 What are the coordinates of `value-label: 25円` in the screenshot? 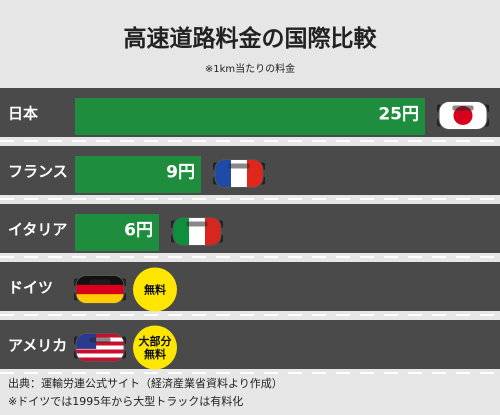 It's located at (398, 115).